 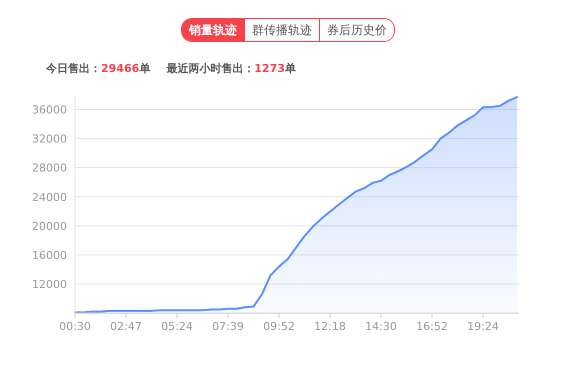 What do you see at coordinates (228, 327) in the screenshot?
I see `x-tick-label: 07:39` at bounding box center [228, 327].